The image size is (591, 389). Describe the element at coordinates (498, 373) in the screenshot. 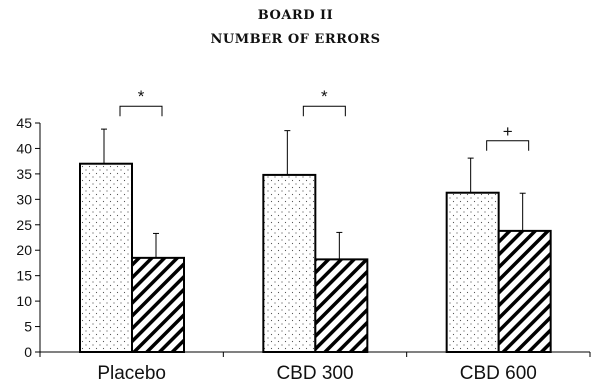

I see `x-category-label: CBD 600` at that location.